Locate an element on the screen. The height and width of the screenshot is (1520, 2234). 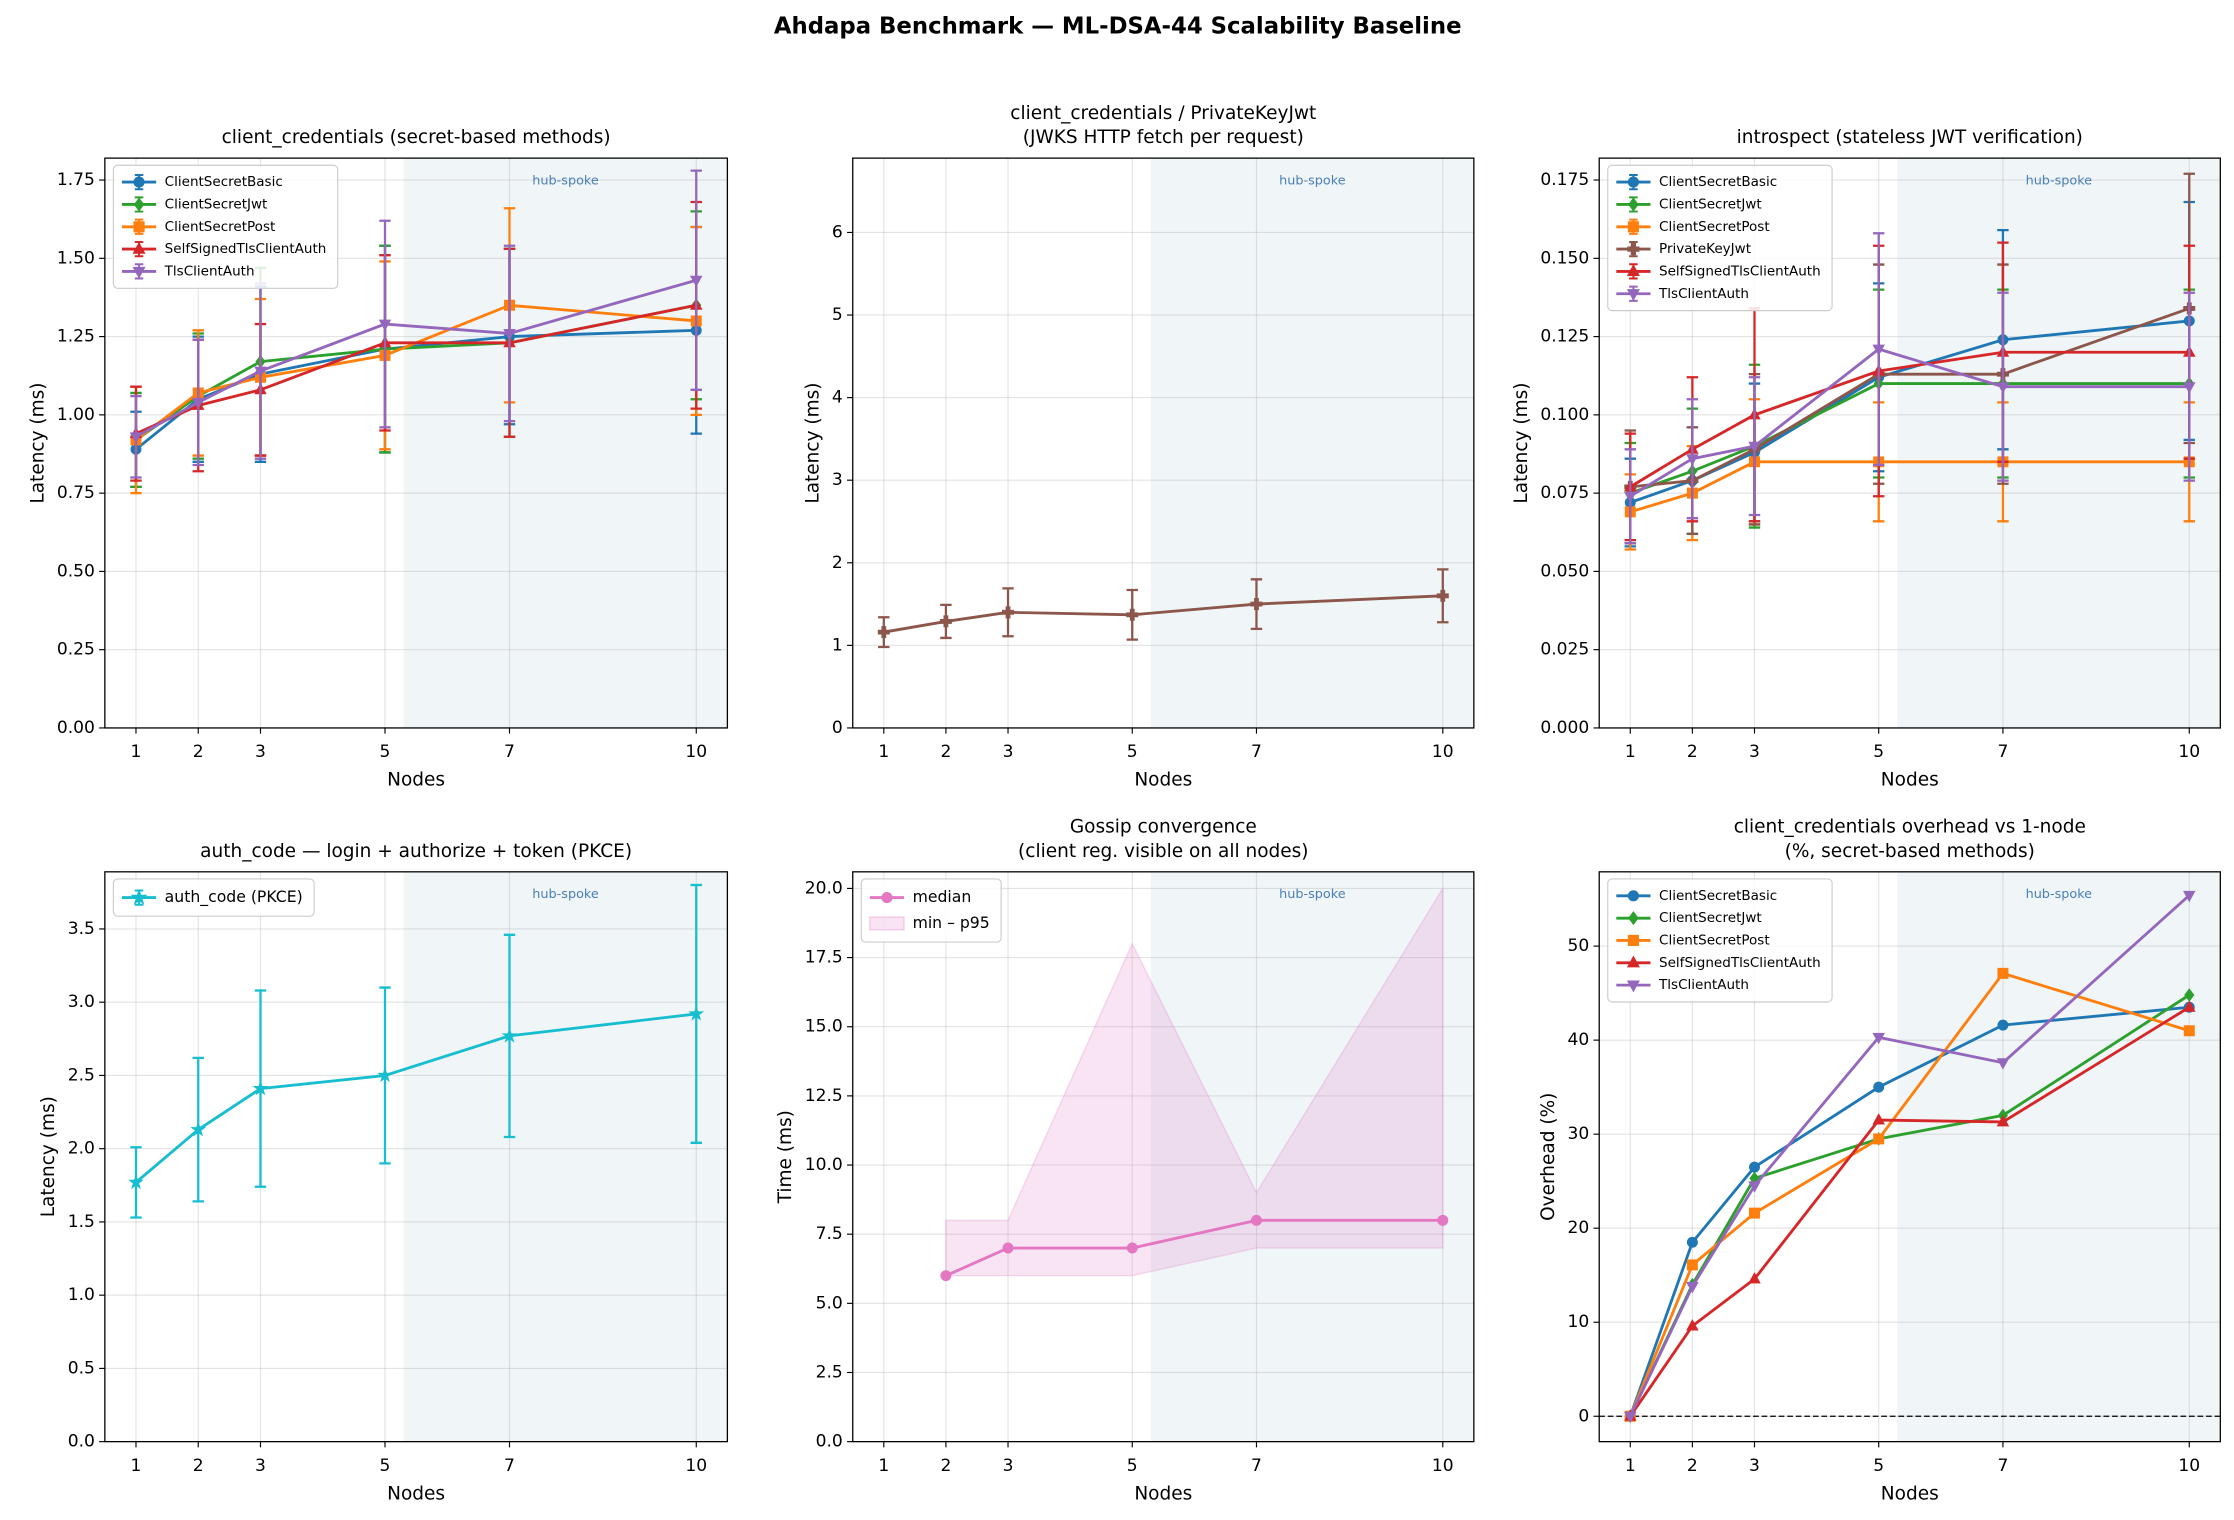
legend-label: ClientSecretJwt is located at coordinates (1710, 918).